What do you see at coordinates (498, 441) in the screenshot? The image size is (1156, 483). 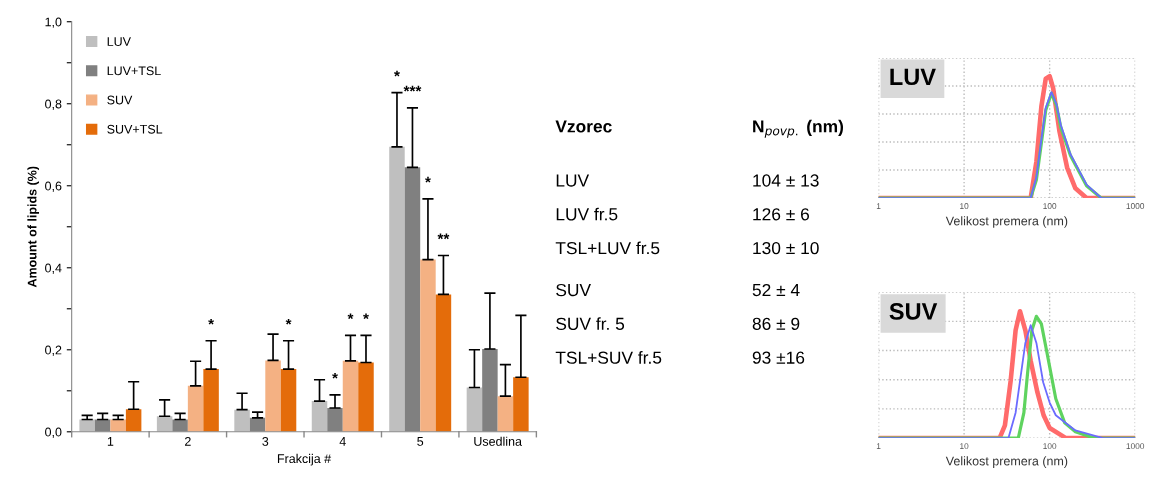 I see `x-tick-label: Usedlina` at bounding box center [498, 441].